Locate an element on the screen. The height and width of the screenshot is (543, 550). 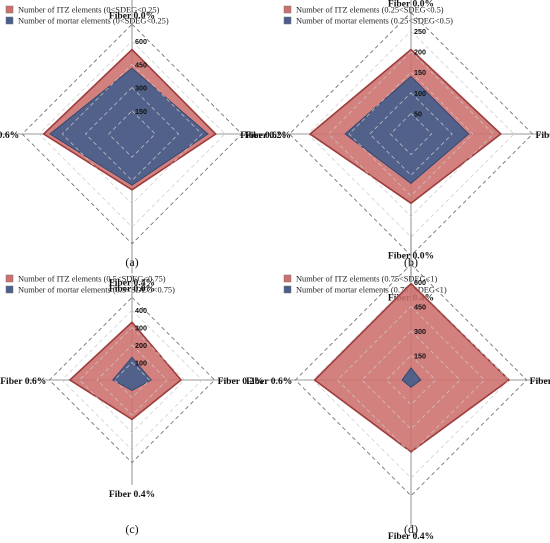
legend-entry: Number of ITZ elements (0.25<SDEG<0.5) is located at coordinates (370, 10).